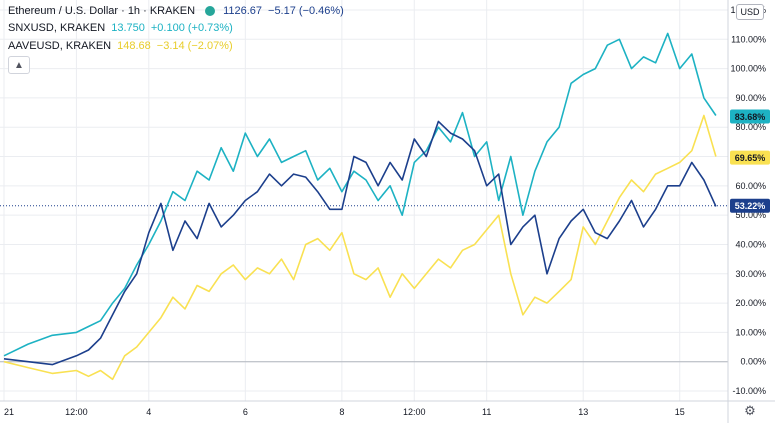 Image resolution: width=775 pixels, height=423 pixels. Describe the element at coordinates (134, 46) in the screenshot. I see `legend-aave-value: 148.68` at that location.